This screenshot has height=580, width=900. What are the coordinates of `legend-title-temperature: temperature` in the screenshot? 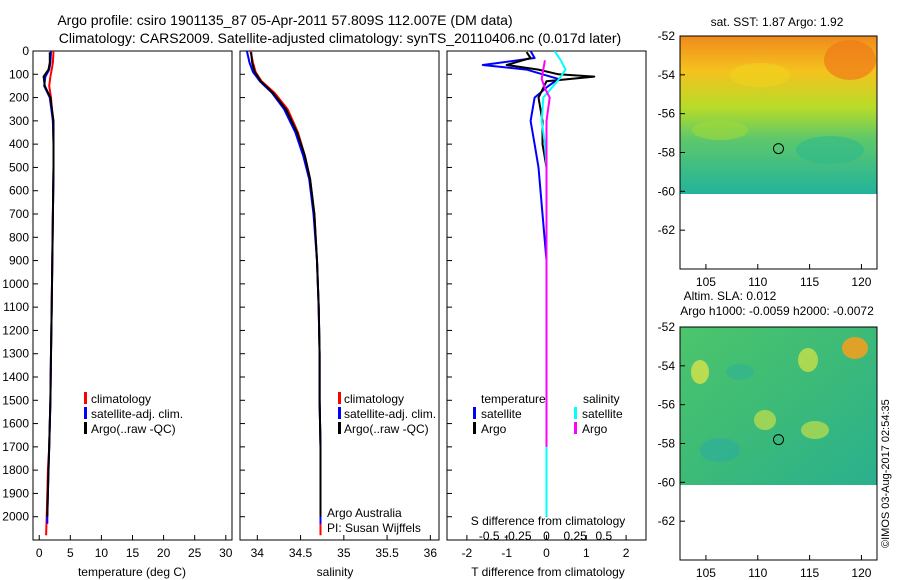 It's located at (513, 399).